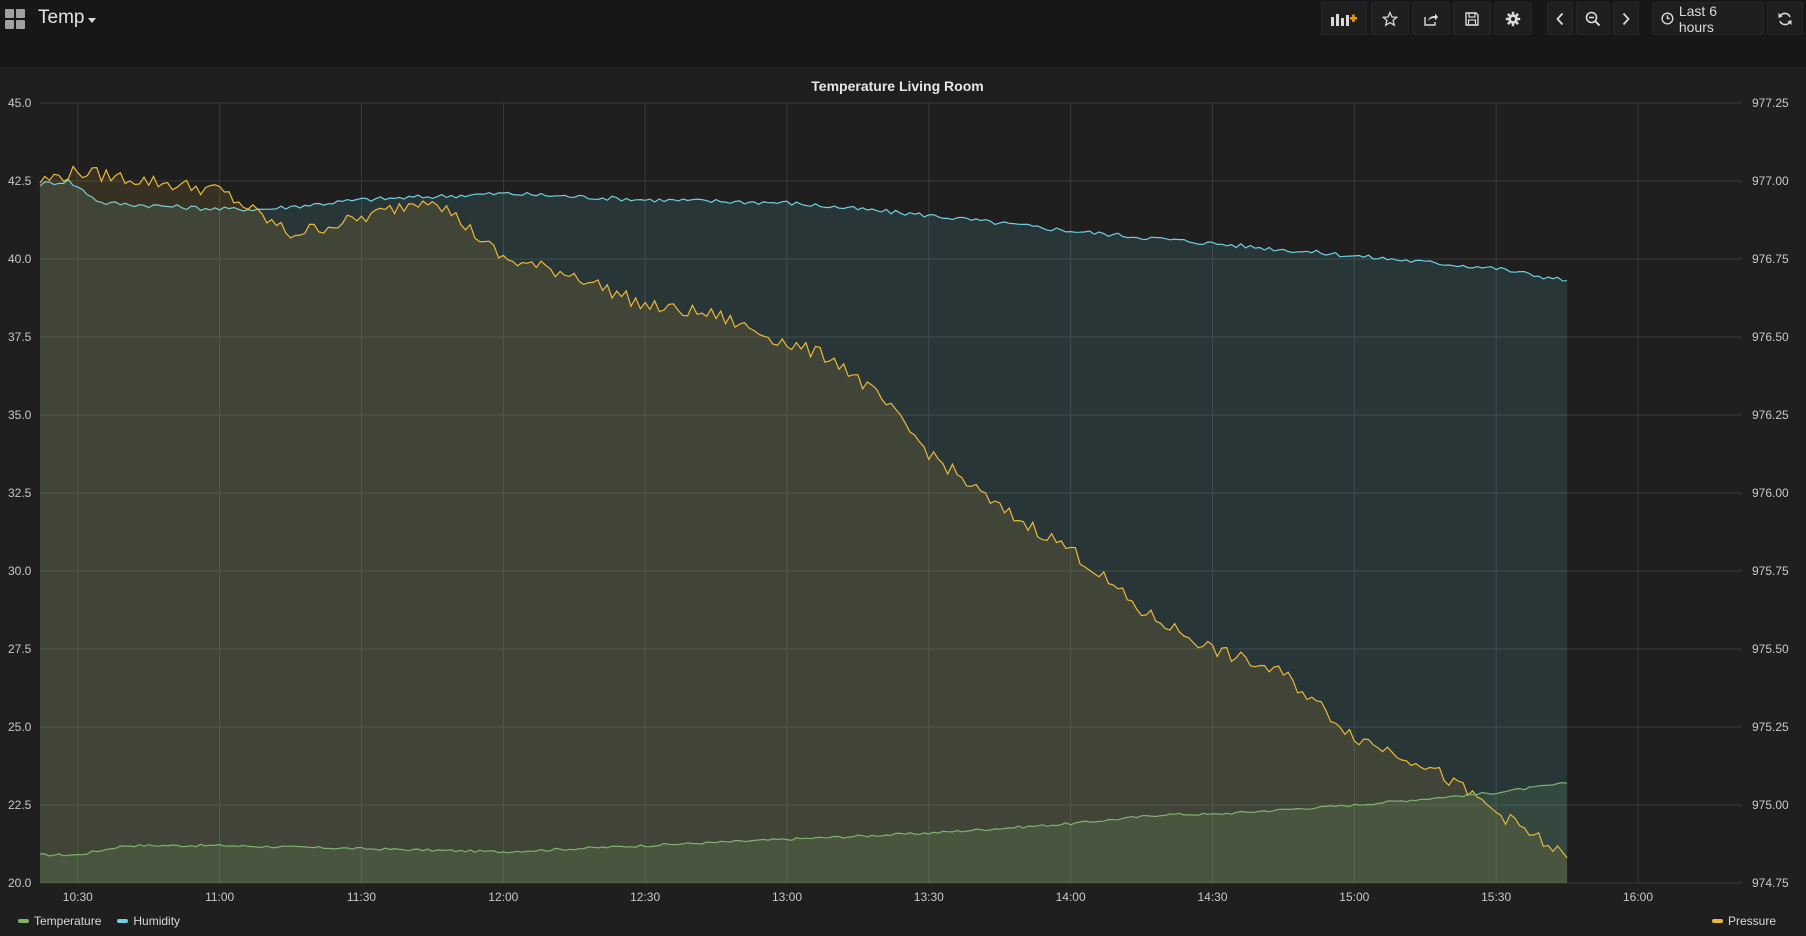 This screenshot has width=1806, height=936. I want to click on y-left-tick-label: 20.0, so click(20, 883).